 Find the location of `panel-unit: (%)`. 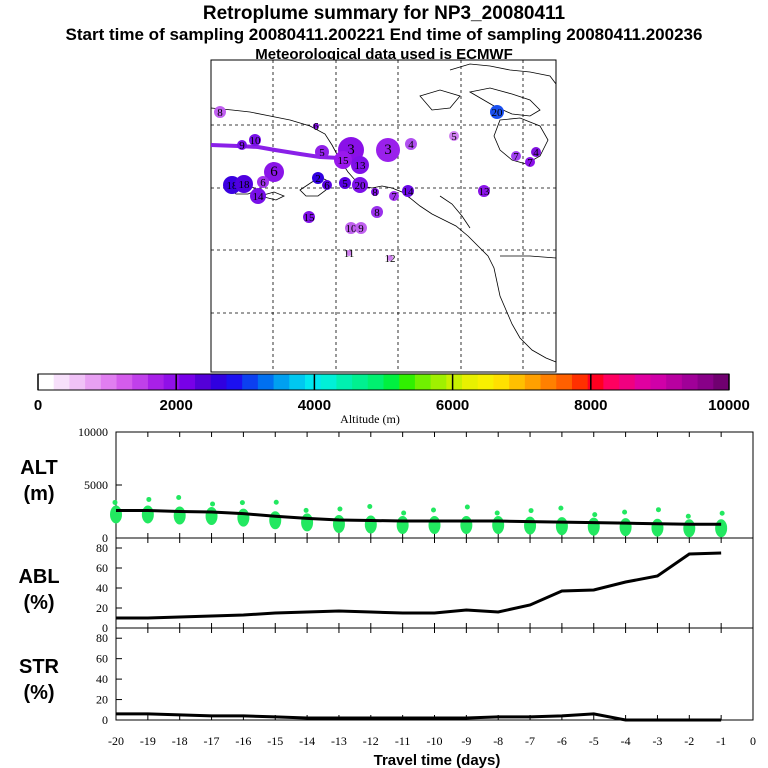

panel-unit: (%) is located at coordinates (38, 603).